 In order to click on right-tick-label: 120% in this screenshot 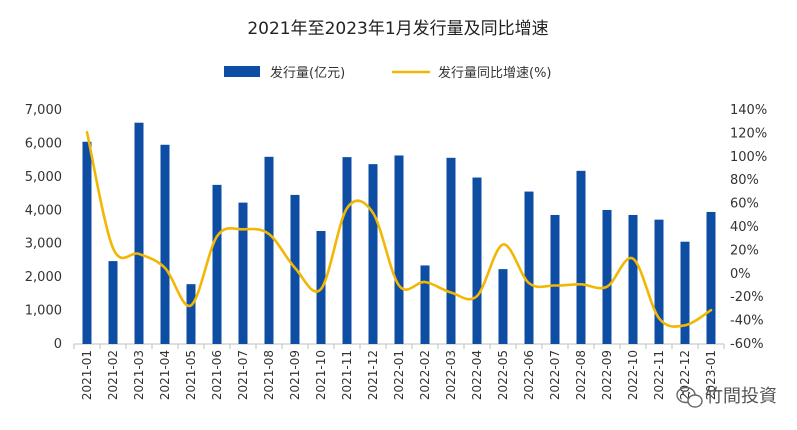, I will do `click(748, 133)`.